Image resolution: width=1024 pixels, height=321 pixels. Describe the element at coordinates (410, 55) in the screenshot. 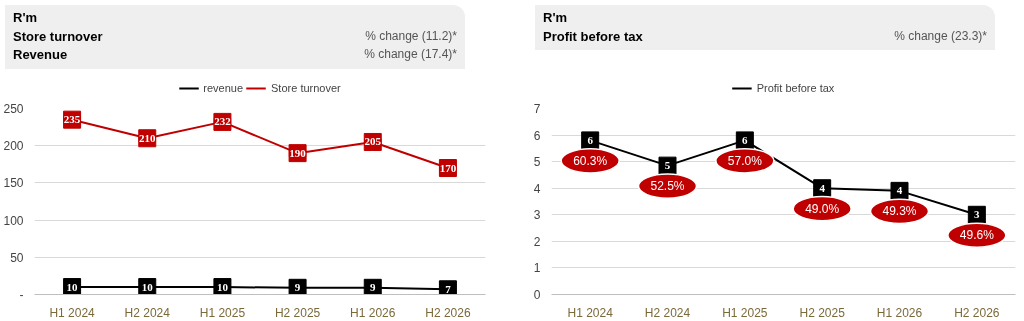

I see `text: % change (17.4)*` at that location.